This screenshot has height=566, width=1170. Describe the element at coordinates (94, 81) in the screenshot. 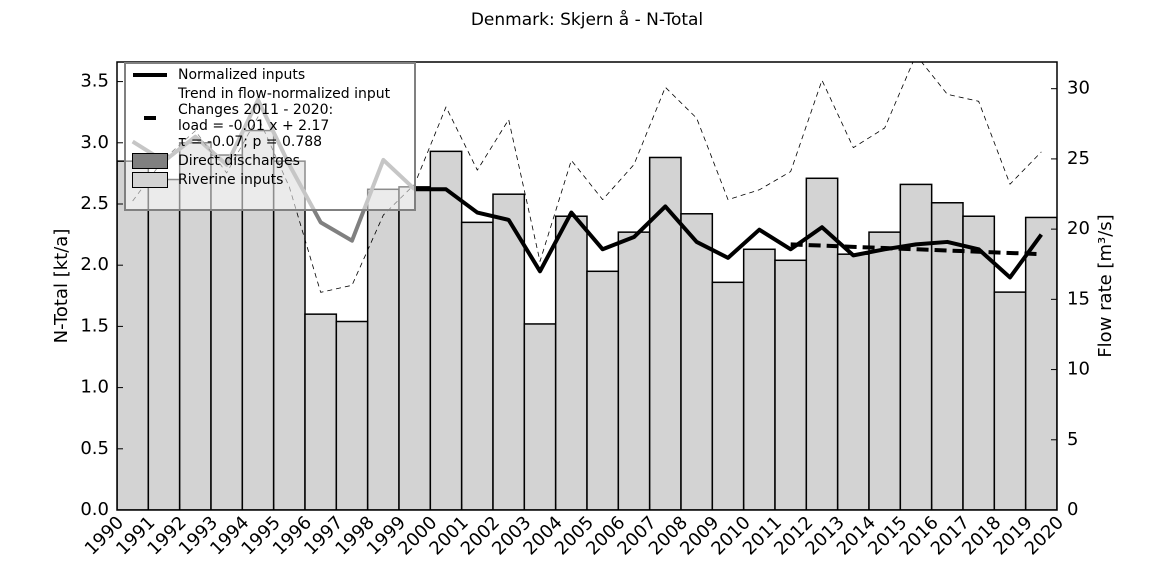

I see `y-tick-label: 3.5` at that location.